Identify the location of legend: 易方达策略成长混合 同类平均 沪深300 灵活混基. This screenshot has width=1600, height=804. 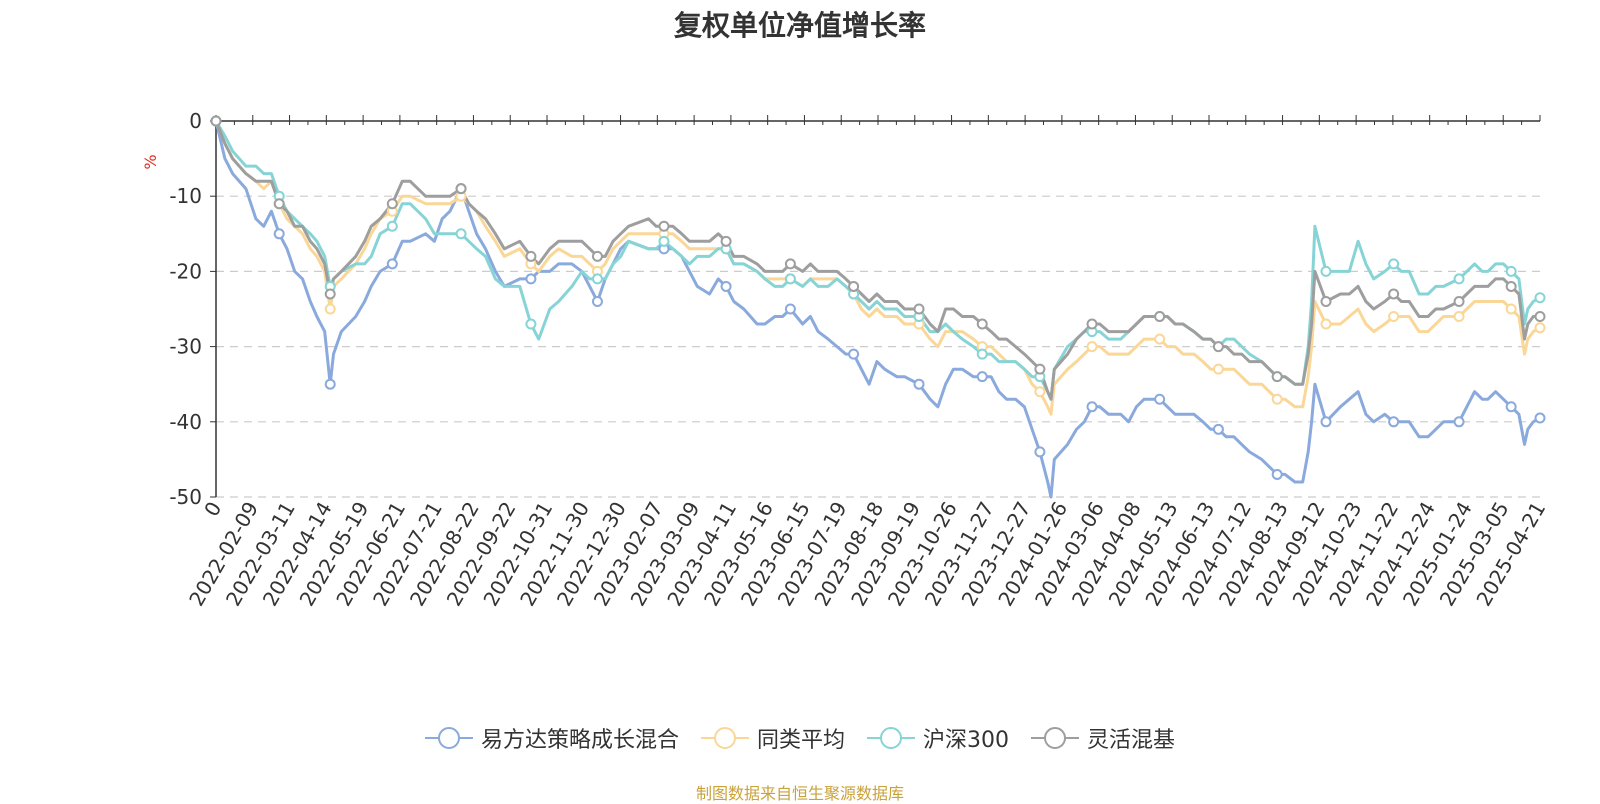
(800, 738).